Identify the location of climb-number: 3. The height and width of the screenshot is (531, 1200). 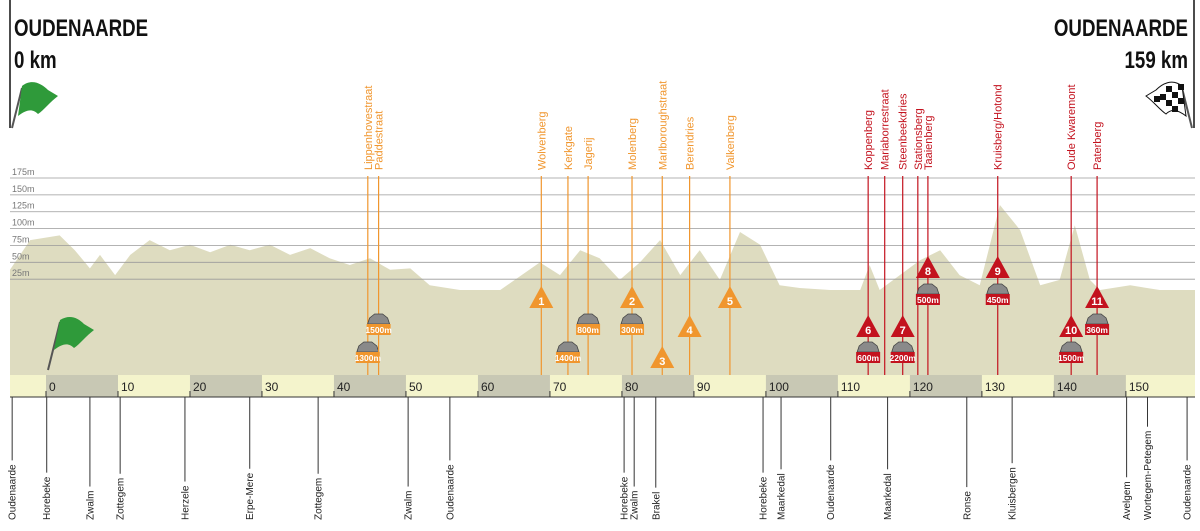
(662, 362).